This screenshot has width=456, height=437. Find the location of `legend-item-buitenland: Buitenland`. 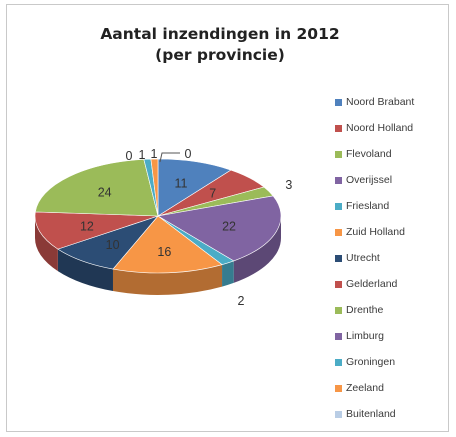

legend-item-buitenland: Buitenland is located at coordinates (392, 414).